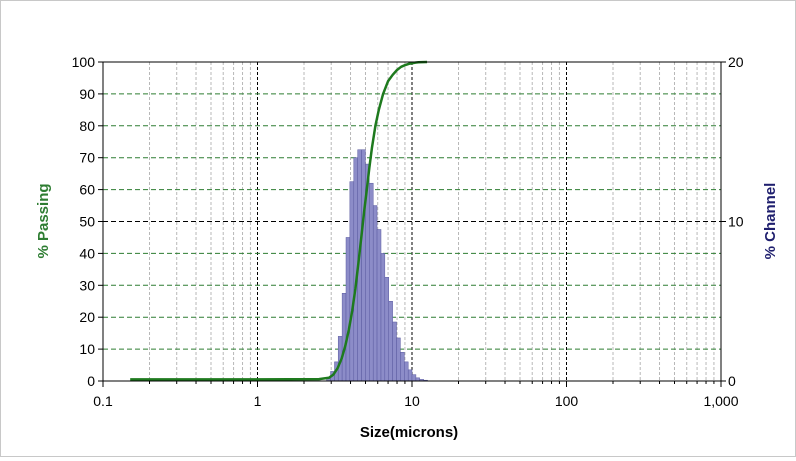 The image size is (796, 461). I want to click on x-axis-label: Size(microns), so click(409, 432).